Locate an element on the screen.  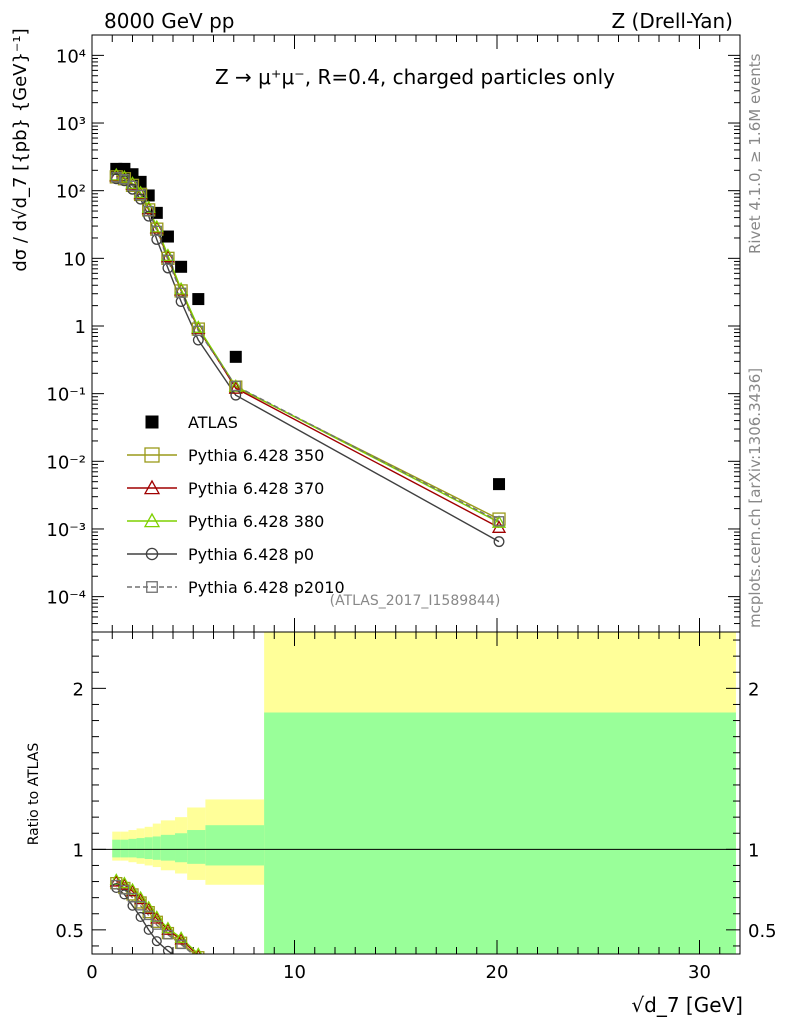
ratio-y-tick-label: 2 is located at coordinates (78, 689).